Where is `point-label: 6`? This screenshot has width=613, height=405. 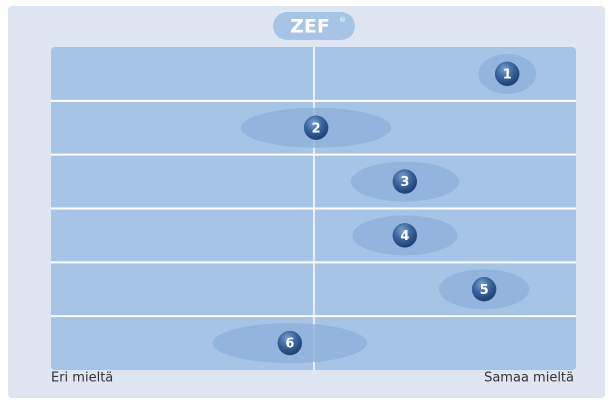
point-label: 6 is located at coordinates (289, 344).